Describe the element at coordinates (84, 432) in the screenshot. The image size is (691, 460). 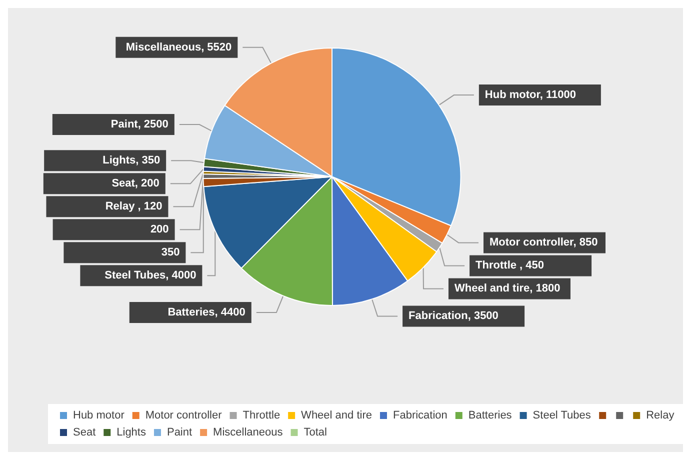
I see `legend-label: Seat` at that location.